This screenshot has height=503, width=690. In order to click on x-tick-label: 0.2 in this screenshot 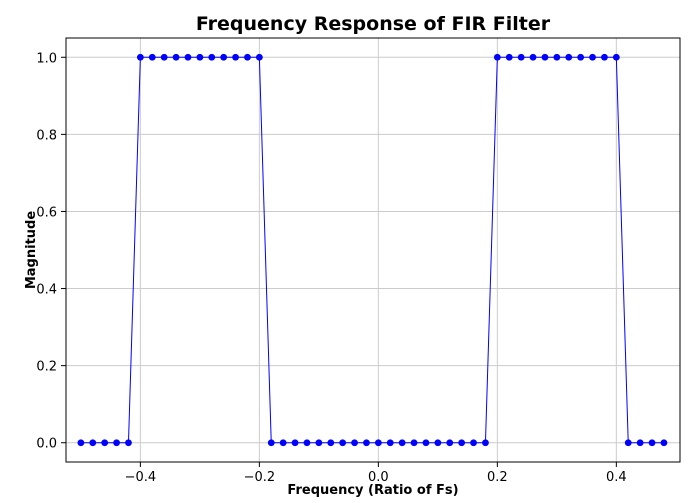, I will do `click(497, 477)`.